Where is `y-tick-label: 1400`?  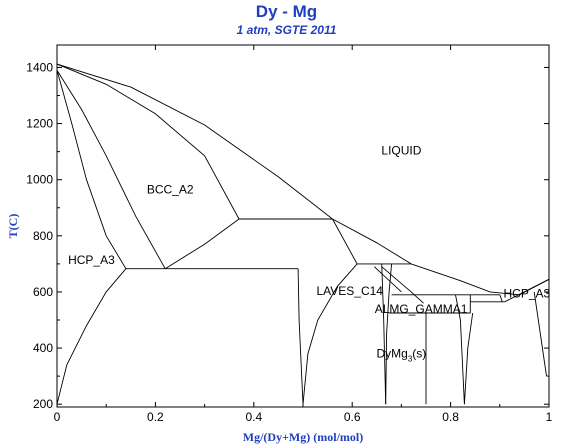
y-tick-label: 1400 is located at coordinates (39, 67).